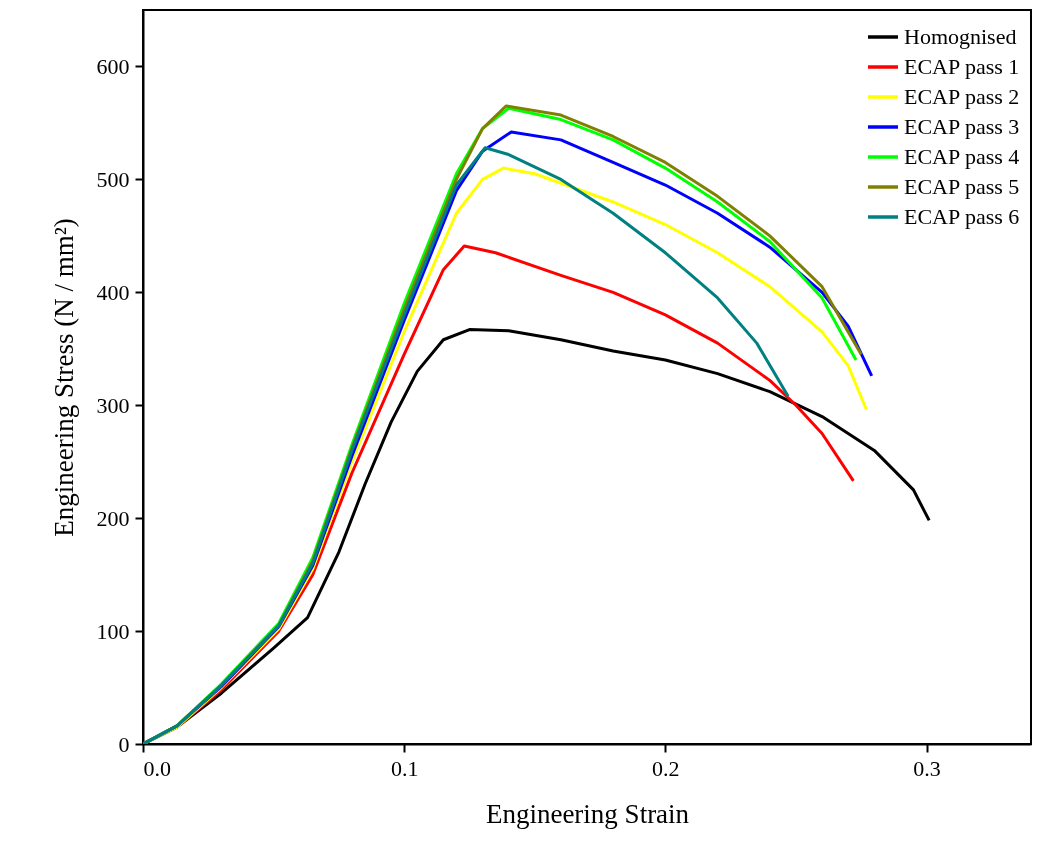  Describe the element at coordinates (962, 156) in the screenshot. I see `legend-label: ECAP pass 4` at that location.